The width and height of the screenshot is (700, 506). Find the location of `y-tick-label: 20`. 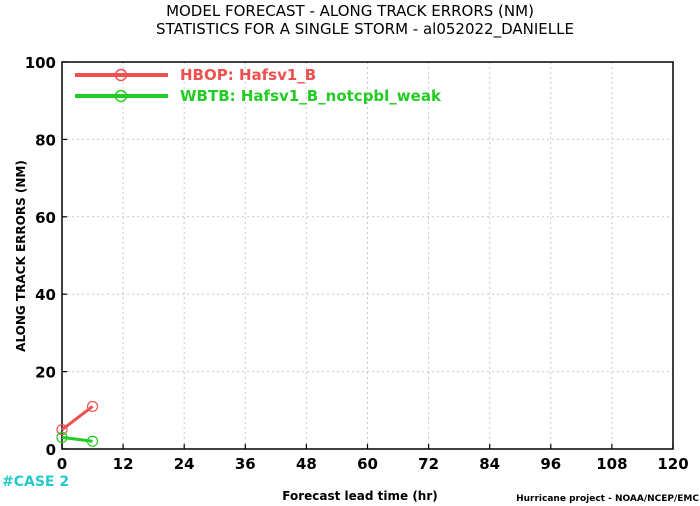

y-tick-label: 20 is located at coordinates (45, 373).